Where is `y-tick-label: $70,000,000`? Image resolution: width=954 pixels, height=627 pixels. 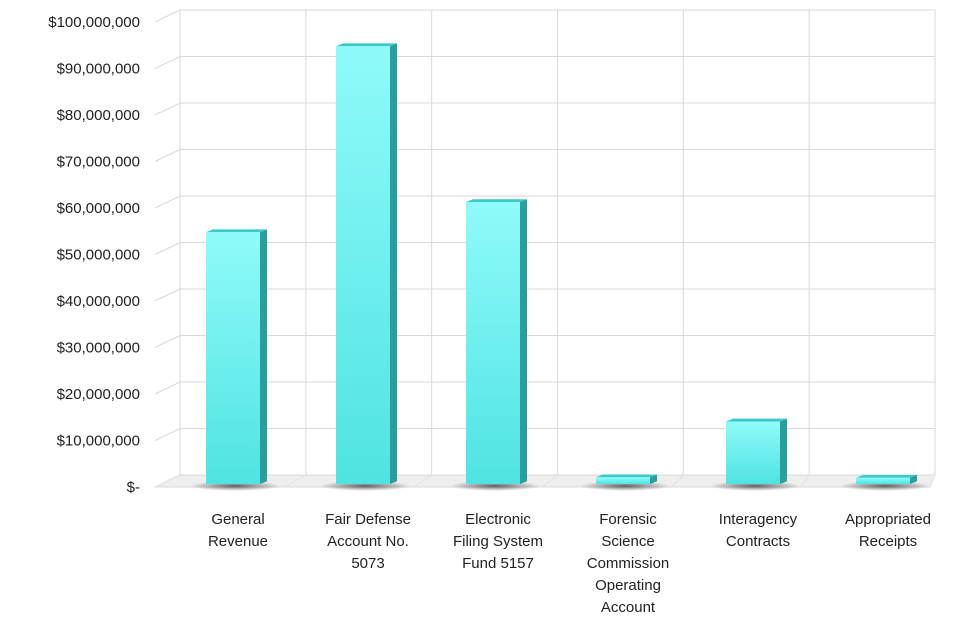
y-tick-label: $70,000,000 is located at coordinates (98, 162).